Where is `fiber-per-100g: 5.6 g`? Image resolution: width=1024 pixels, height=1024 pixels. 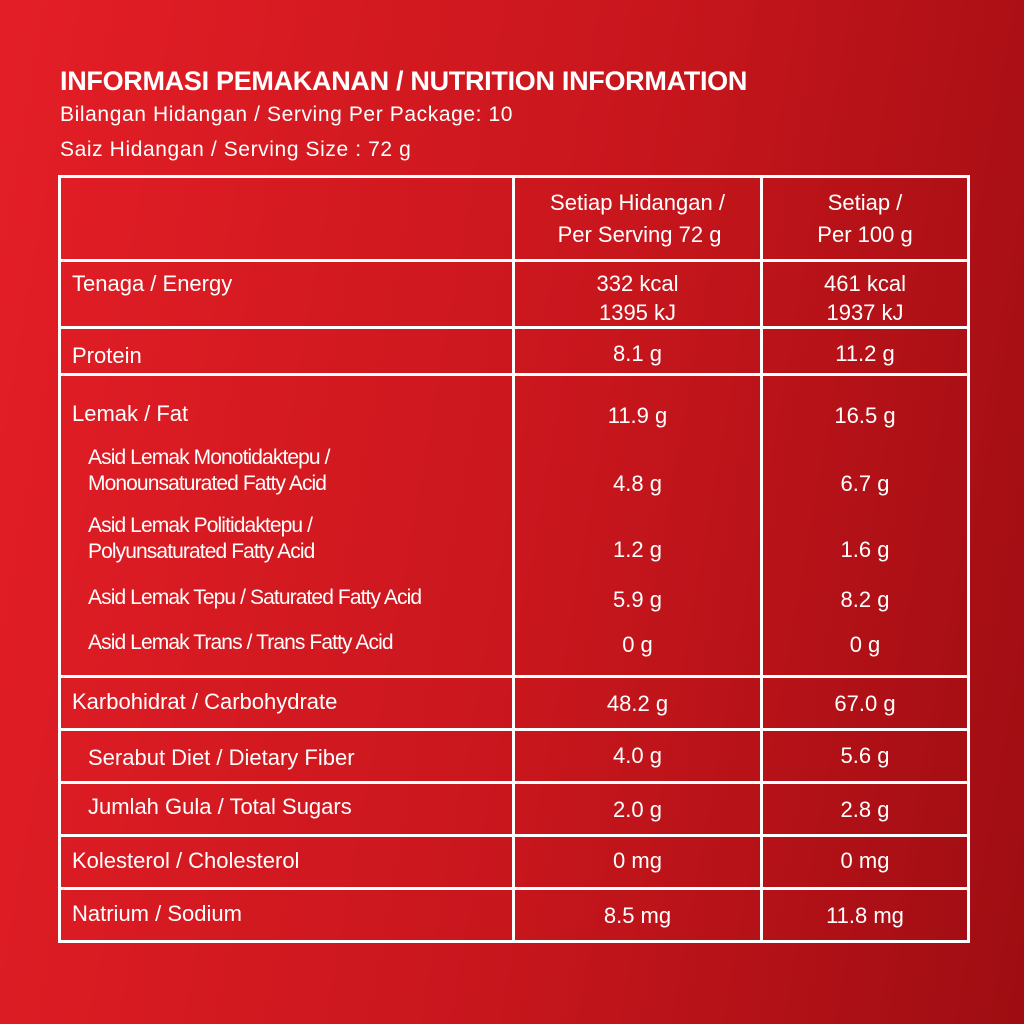 fiber-per-100g: 5.6 g is located at coordinates (865, 755).